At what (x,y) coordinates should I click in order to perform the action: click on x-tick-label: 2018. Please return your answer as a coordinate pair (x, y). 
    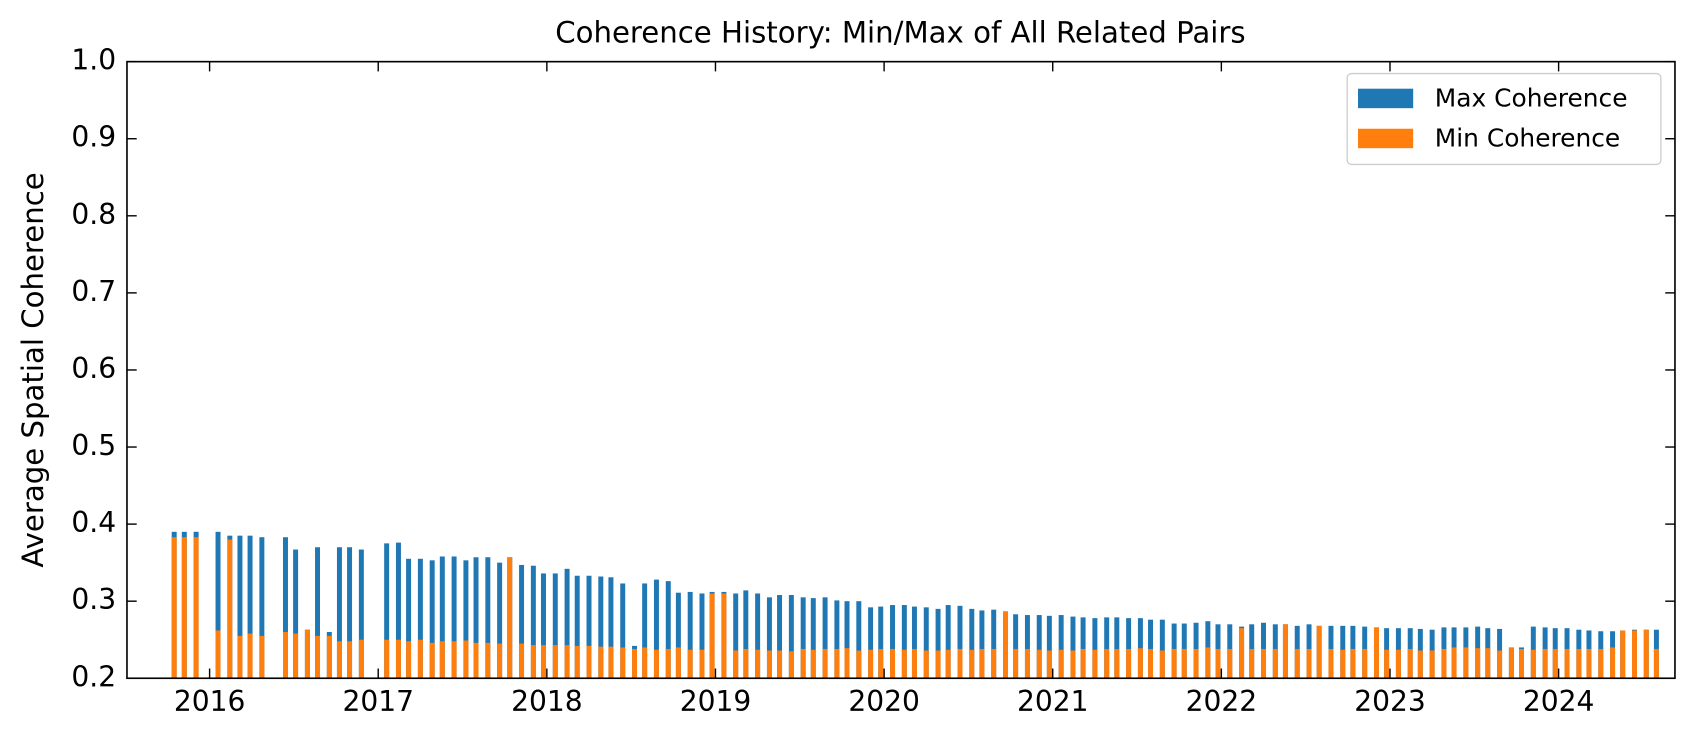
    Looking at the image, I should click on (547, 701).